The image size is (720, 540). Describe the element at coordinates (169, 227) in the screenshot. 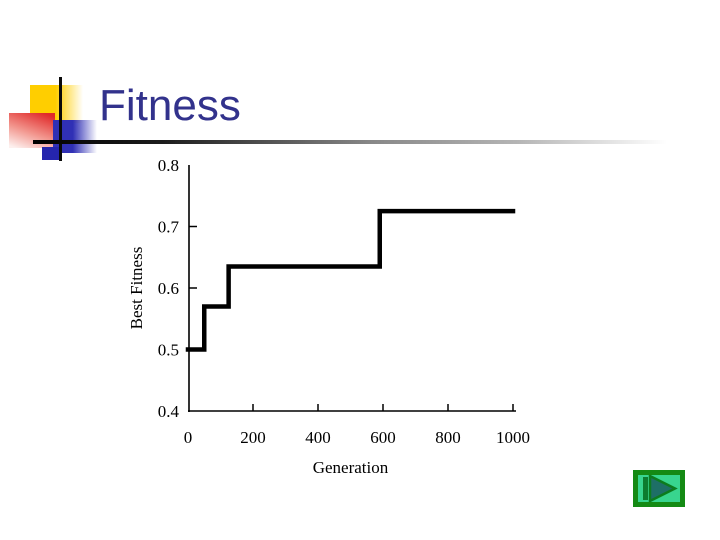

I see `y-tick-label: 0.7` at that location.